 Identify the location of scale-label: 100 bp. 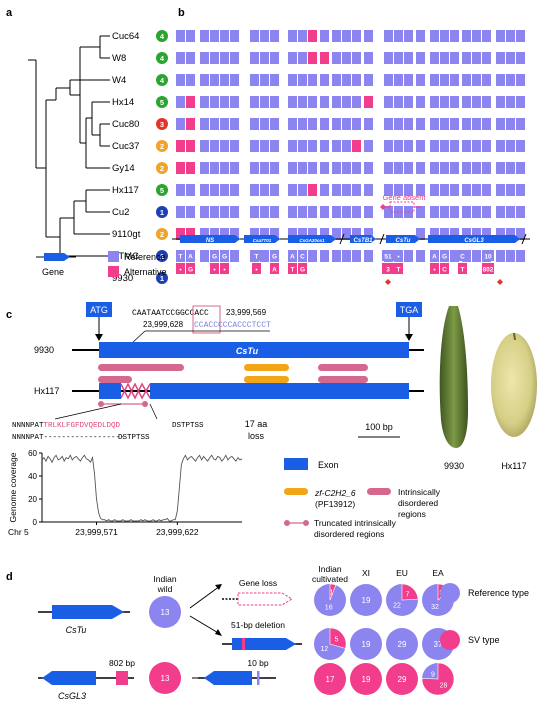
(379, 427).